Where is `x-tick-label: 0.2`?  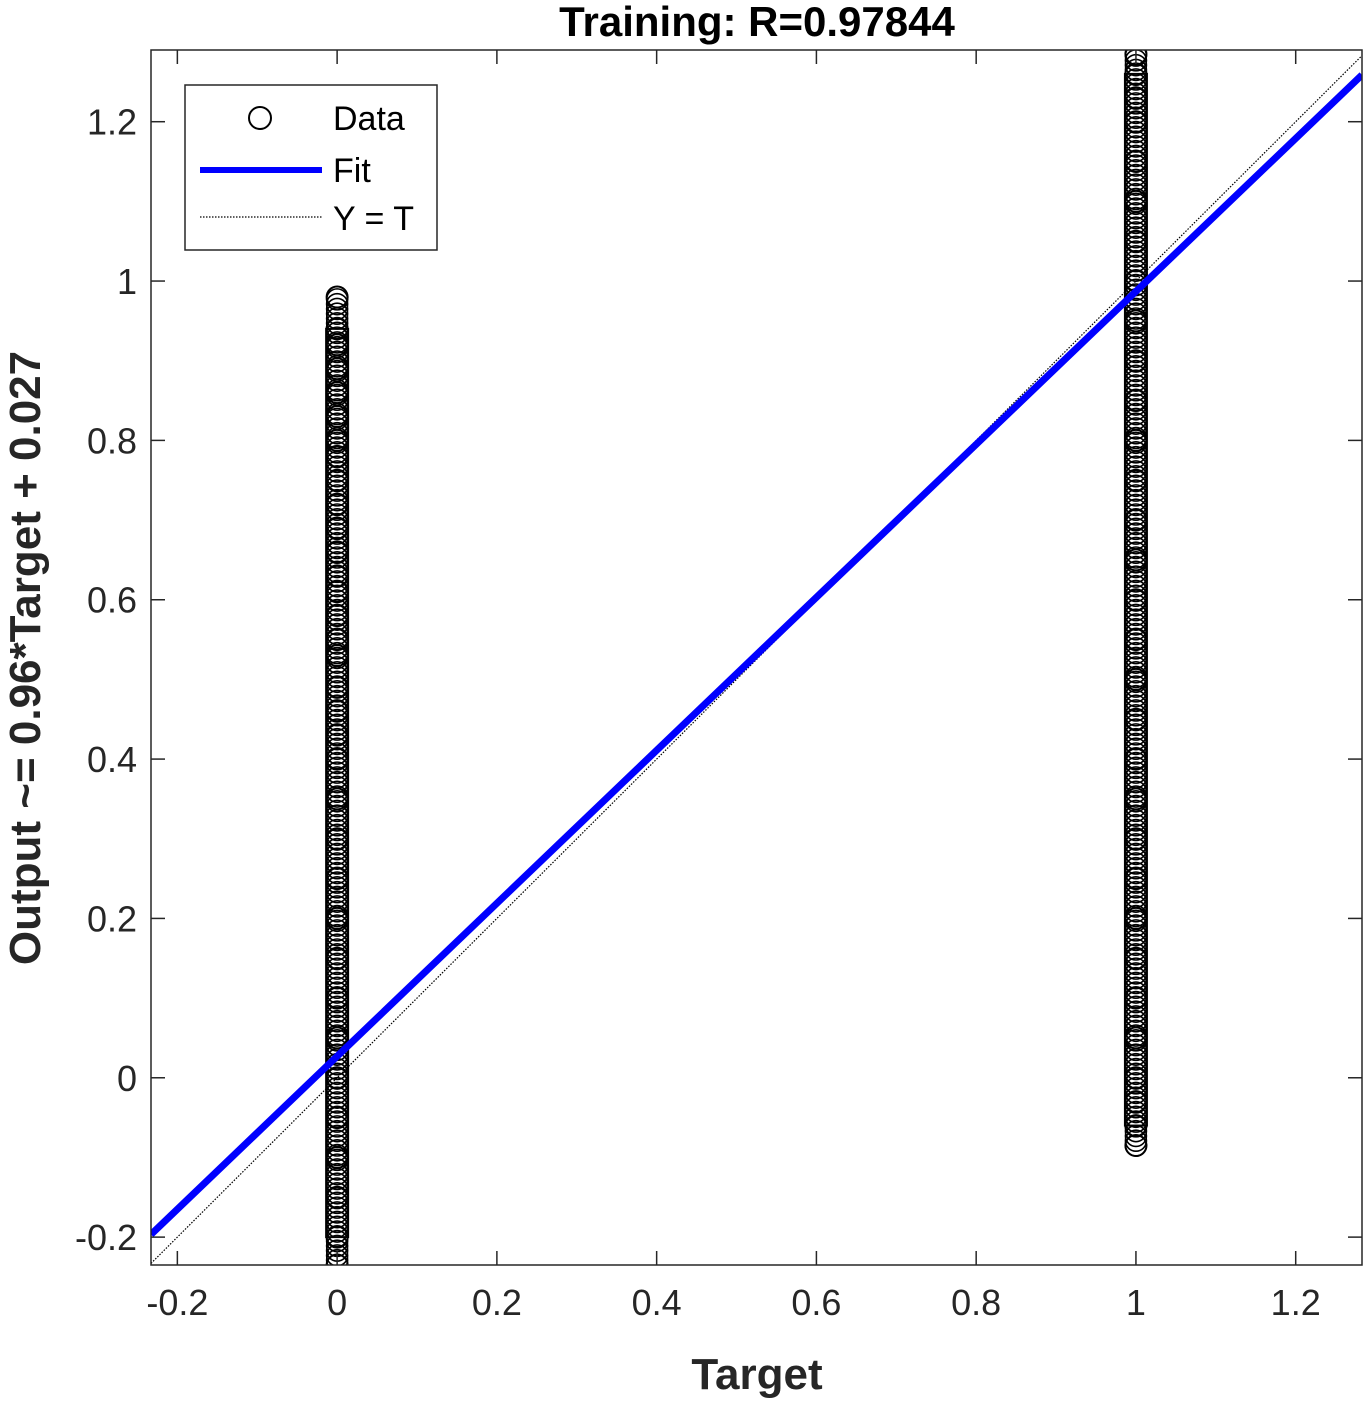
x-tick-label: 0.2 is located at coordinates (497, 1302).